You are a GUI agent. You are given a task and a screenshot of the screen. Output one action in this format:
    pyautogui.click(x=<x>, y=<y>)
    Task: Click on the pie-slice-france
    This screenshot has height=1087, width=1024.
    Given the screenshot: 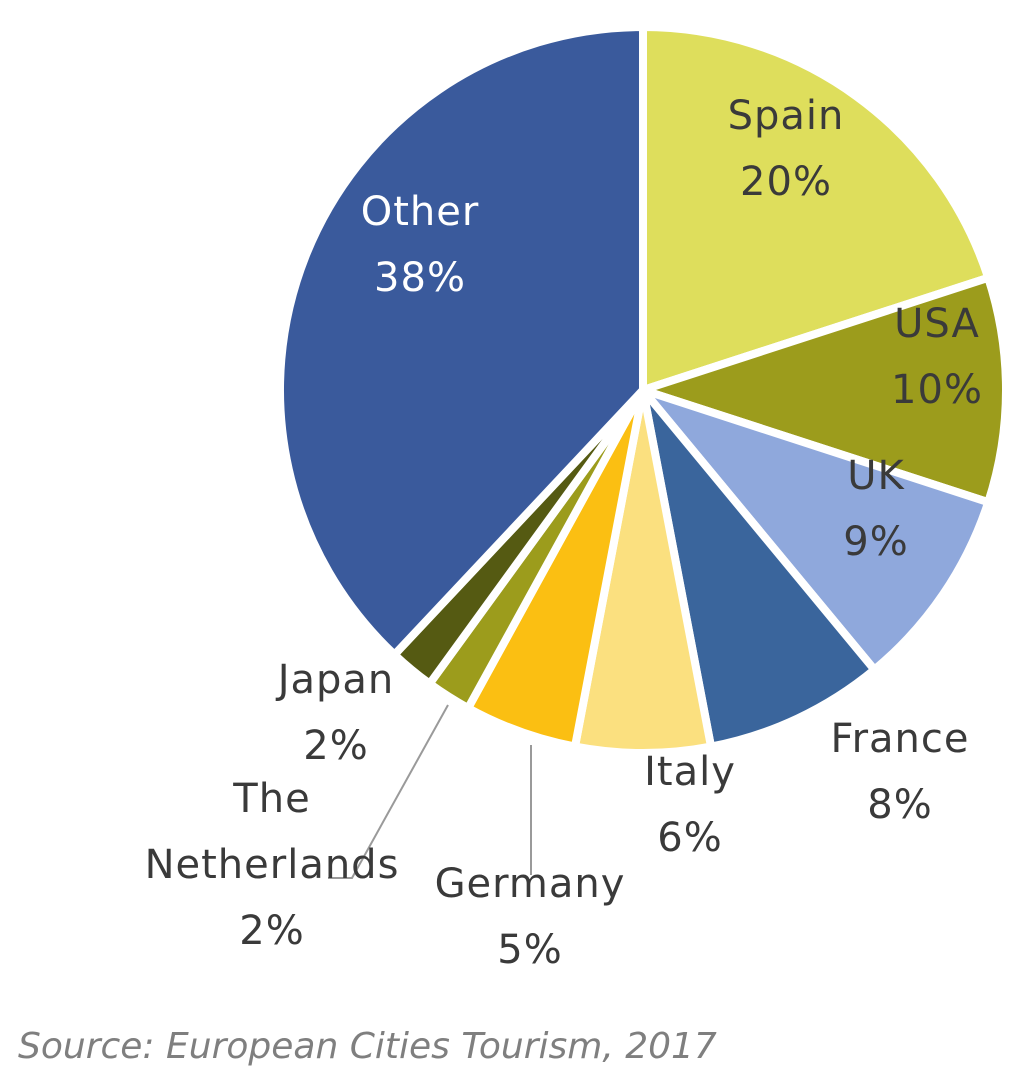 What is the action you would take?
    pyautogui.click(x=759, y=568)
    